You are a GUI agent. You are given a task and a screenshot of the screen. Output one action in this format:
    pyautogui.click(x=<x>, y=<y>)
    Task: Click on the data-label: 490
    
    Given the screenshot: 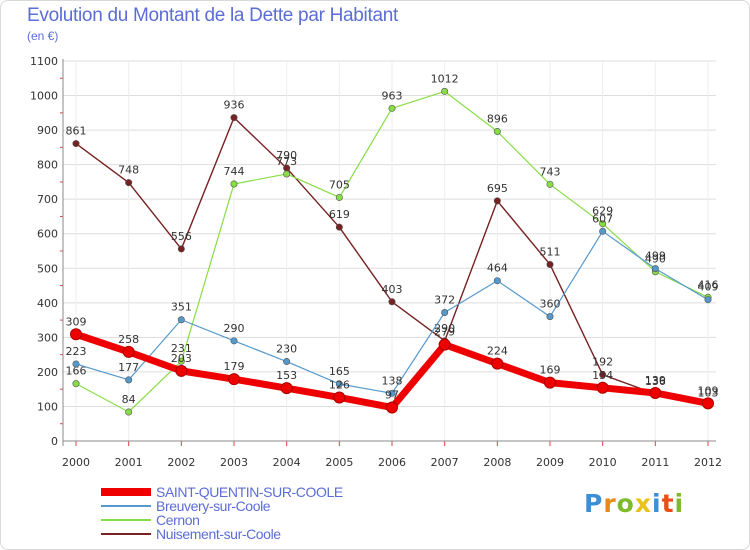 What is the action you would take?
    pyautogui.click(x=655, y=259)
    